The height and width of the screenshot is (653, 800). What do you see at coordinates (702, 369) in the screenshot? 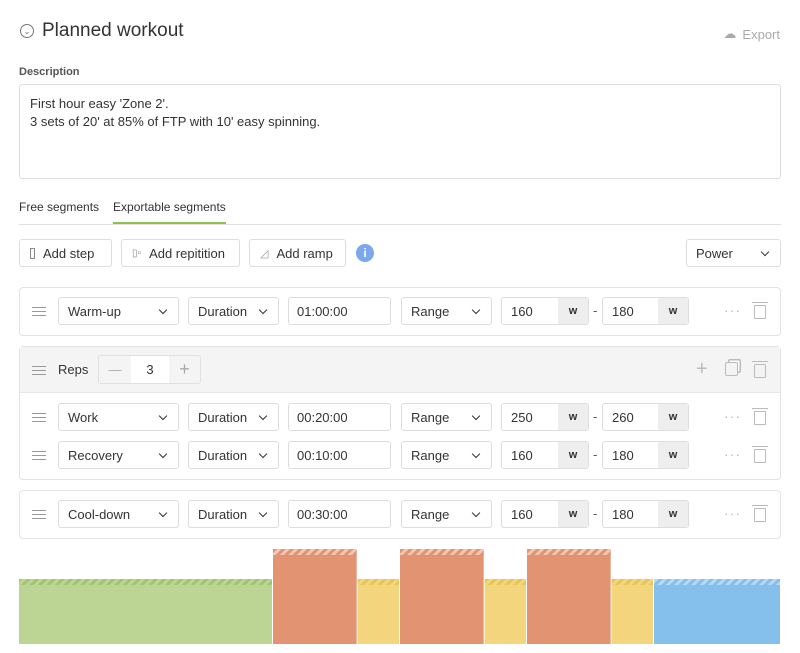
I see `add-icon: +` at bounding box center [702, 369].